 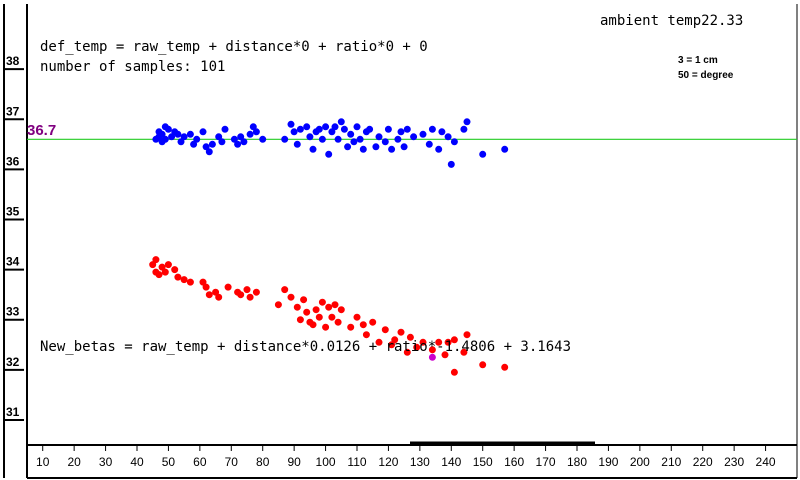 I want to click on x-tick-label: 30, so click(x=106, y=462).